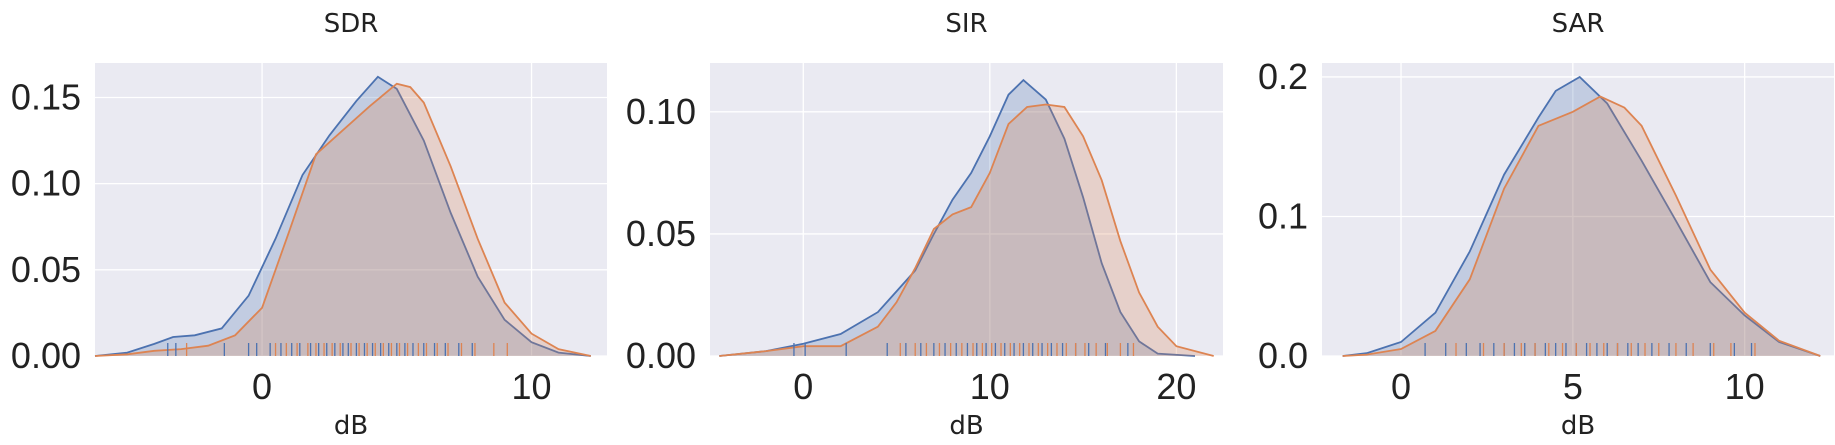 The image size is (1835, 445). Describe the element at coordinates (966, 24) in the screenshot. I see `chart-title: SIR` at that location.